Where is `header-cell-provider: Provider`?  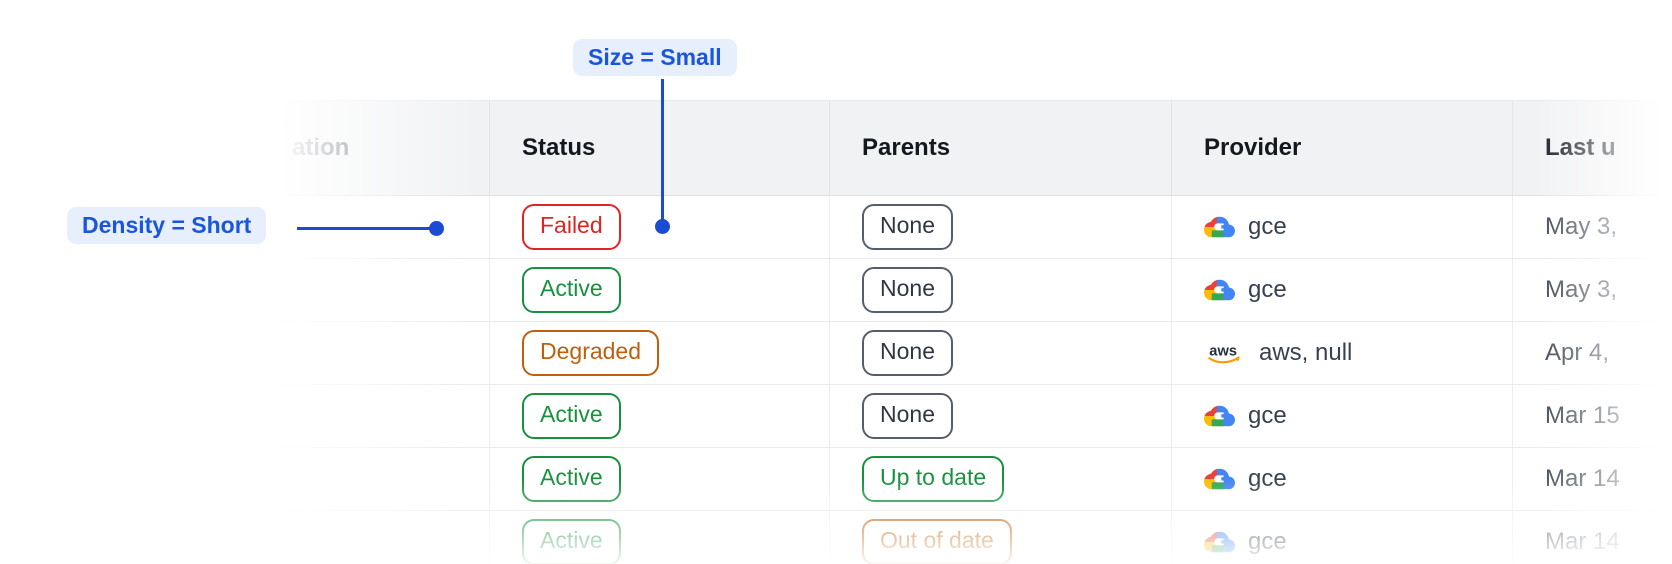
header-cell-provider: Provider is located at coordinates (1342, 148).